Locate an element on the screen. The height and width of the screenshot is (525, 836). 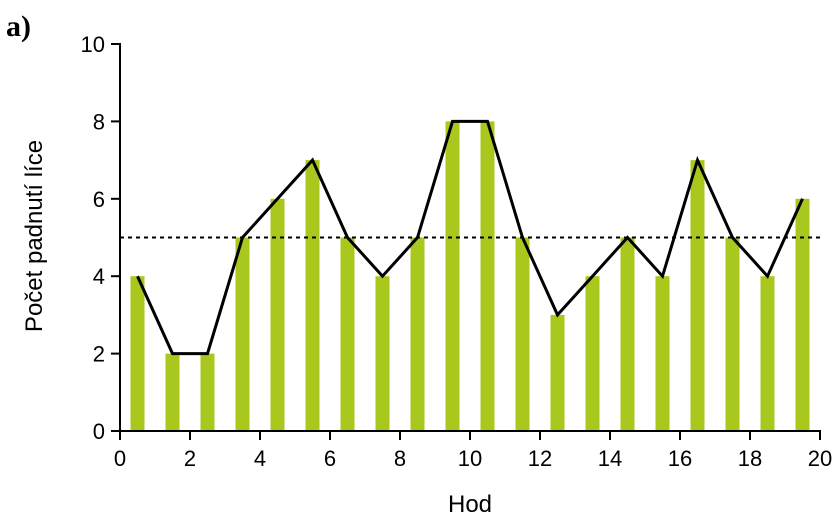
panel-label: a) is located at coordinates (18, 26).